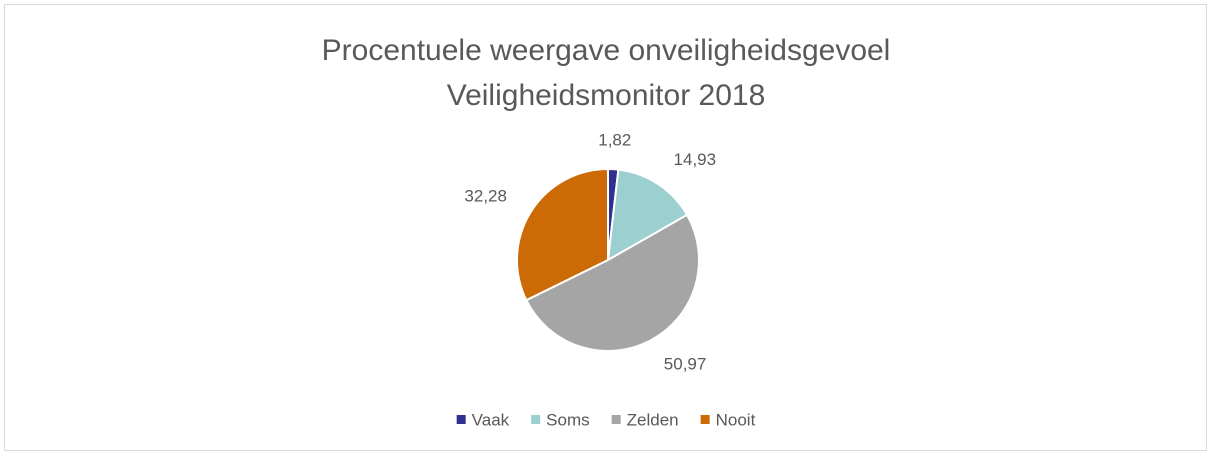 This screenshot has height=460, width=1211. I want to click on data-label: 32,28, so click(485, 196).